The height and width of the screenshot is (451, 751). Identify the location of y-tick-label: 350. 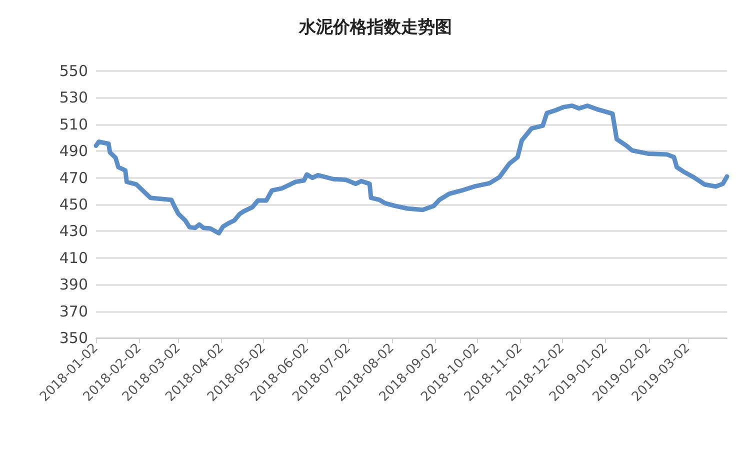
(73, 338).